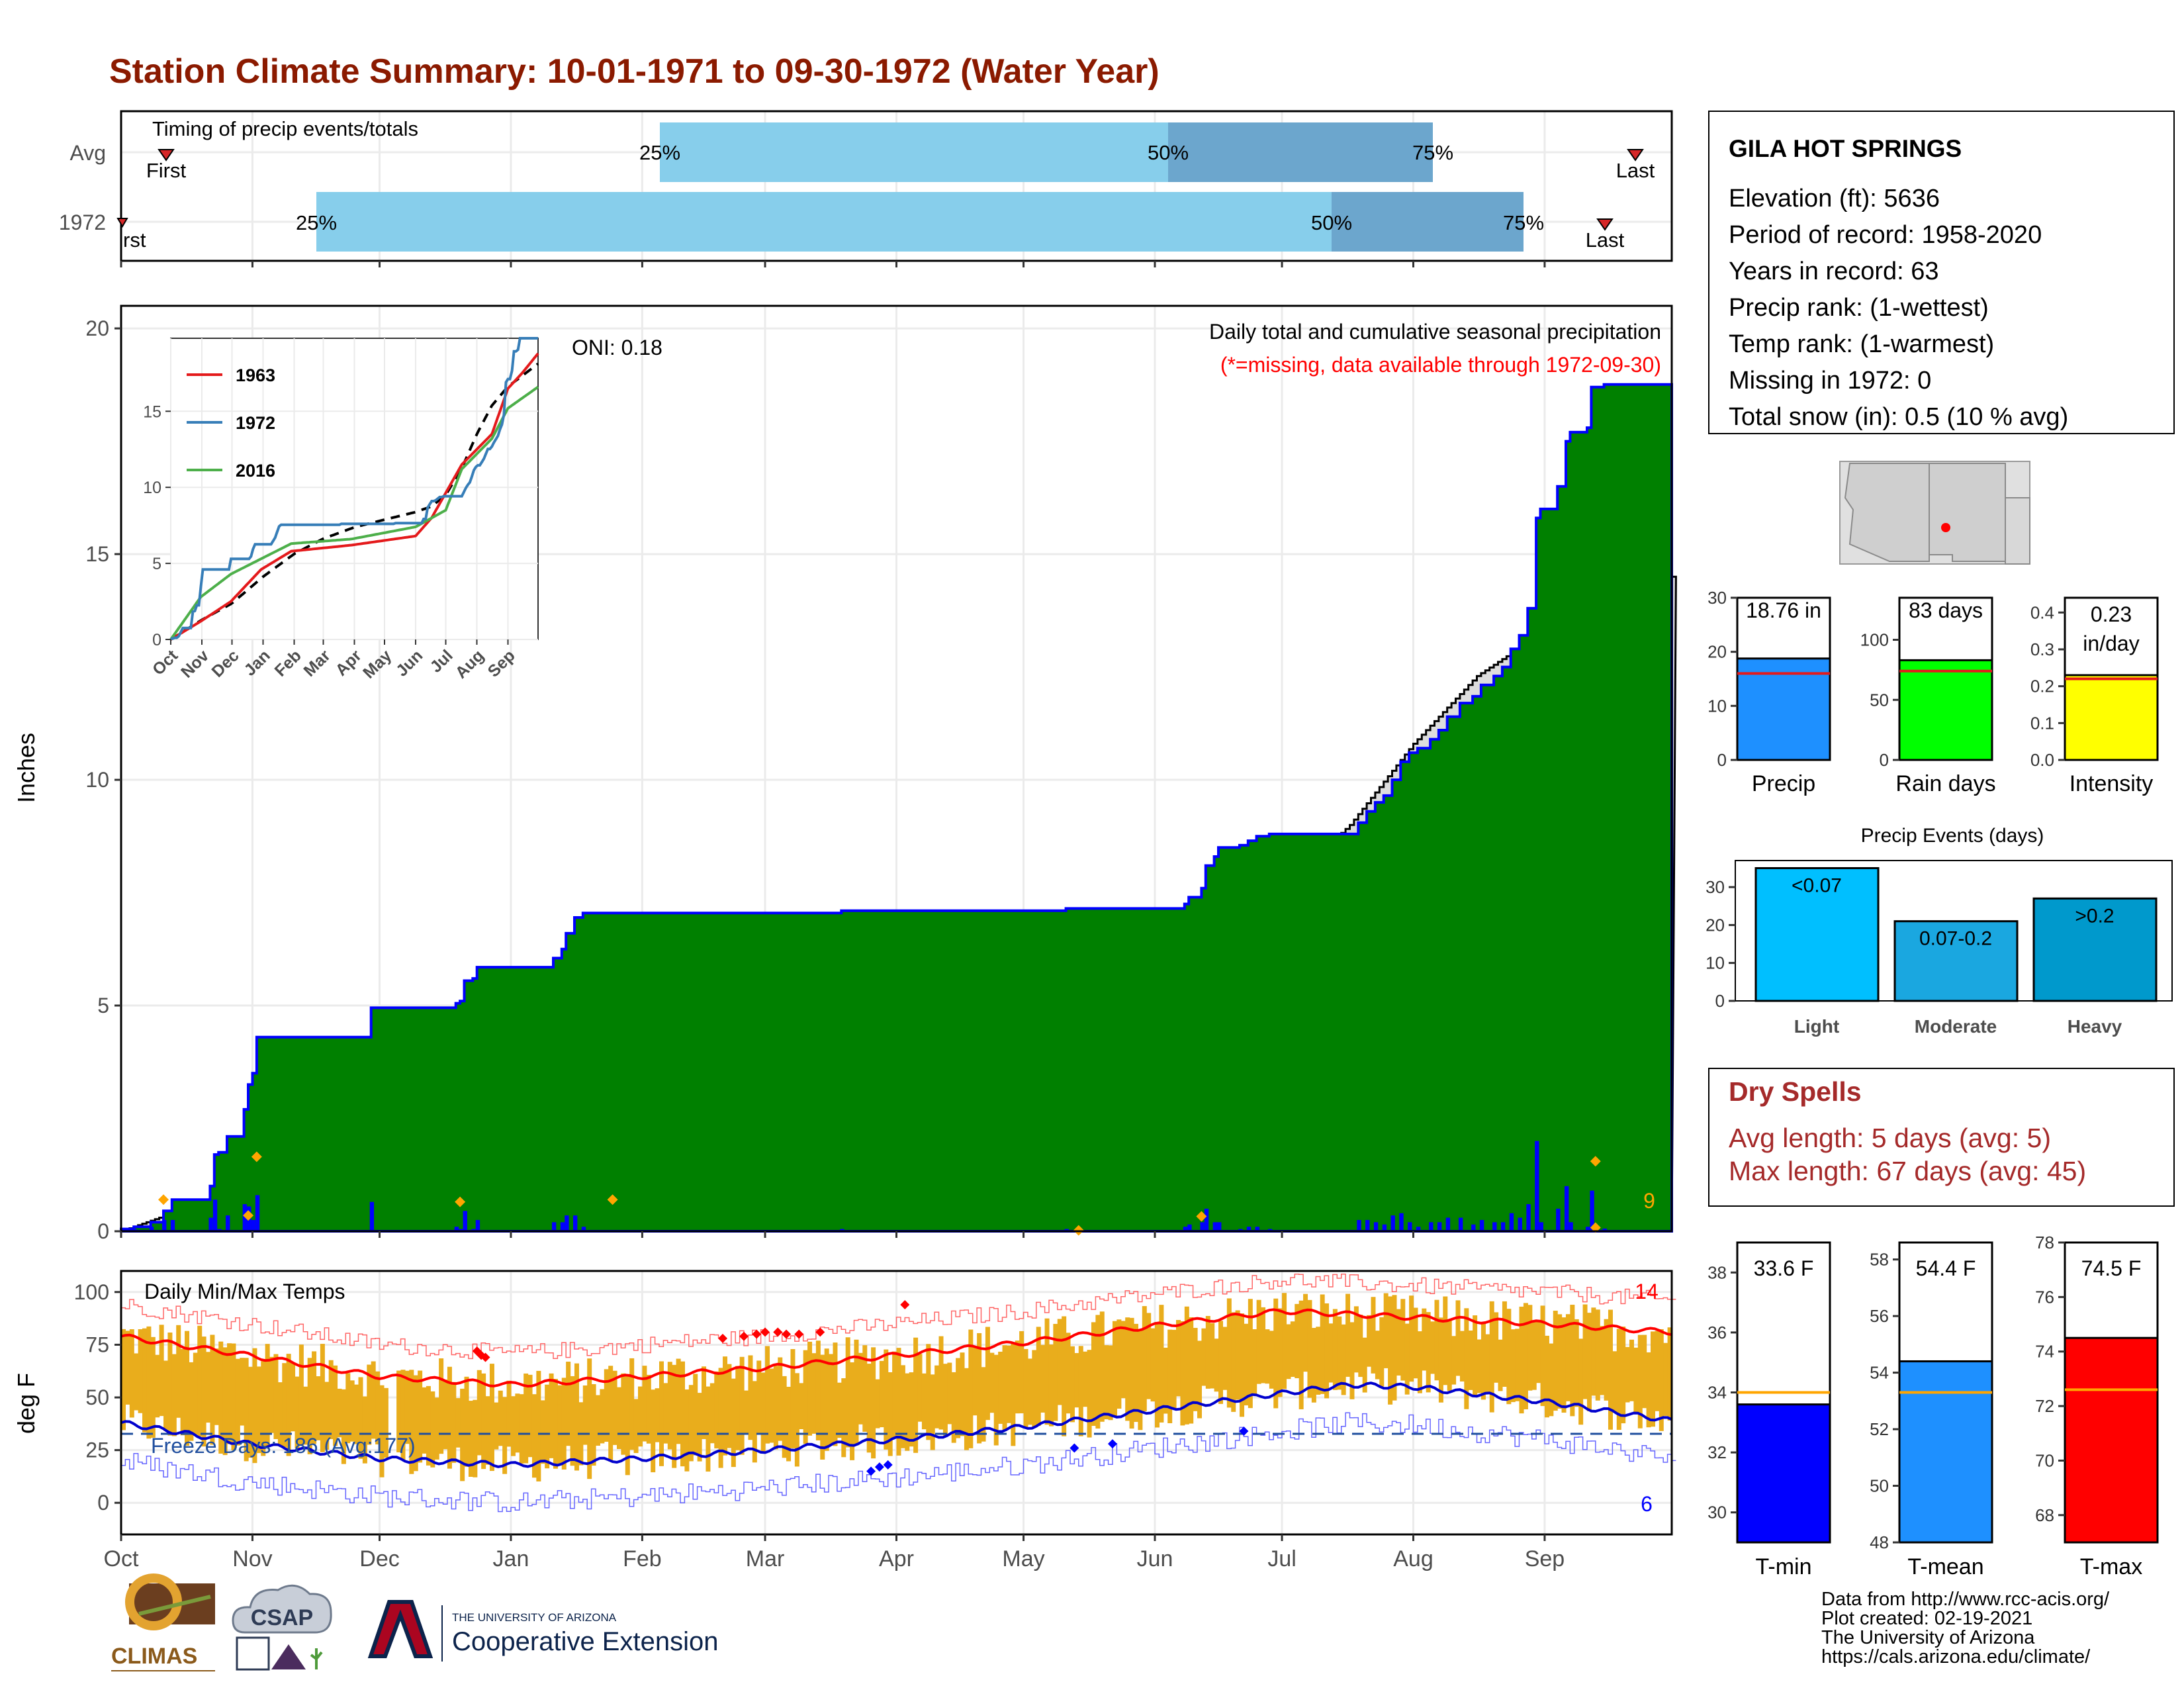 The width and height of the screenshot is (2184, 1688). Describe the element at coordinates (1874, 640) in the screenshot. I see `mini-bar-tick-label: 100` at that location.